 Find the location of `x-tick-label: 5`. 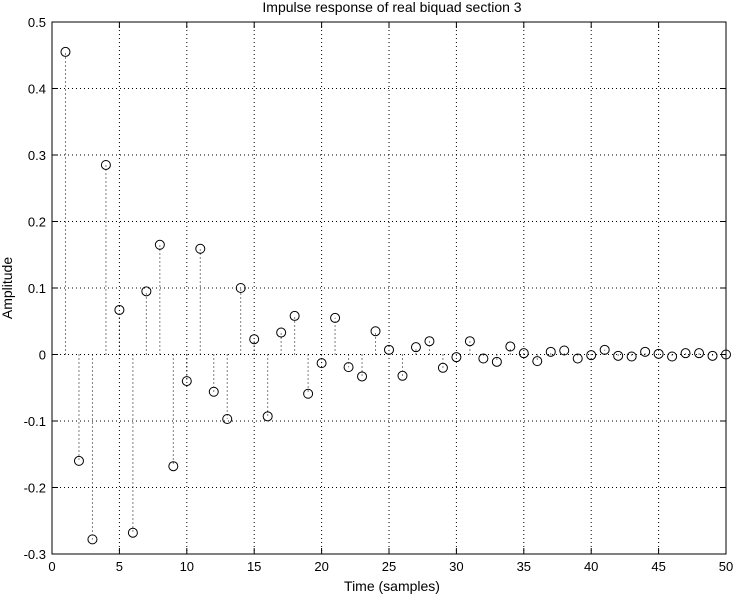

x-tick-label: 5 is located at coordinates (119, 566).